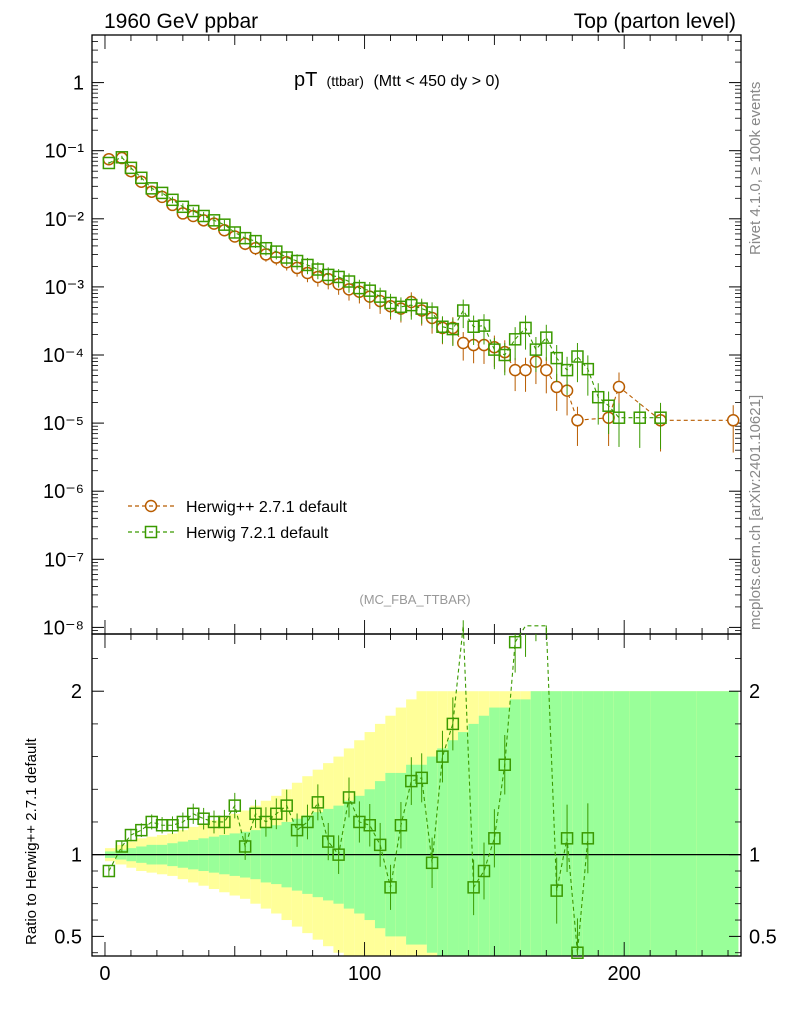  What do you see at coordinates (76, 856) in the screenshot?
I see `ratio-y-tick-label: 1` at bounding box center [76, 856].